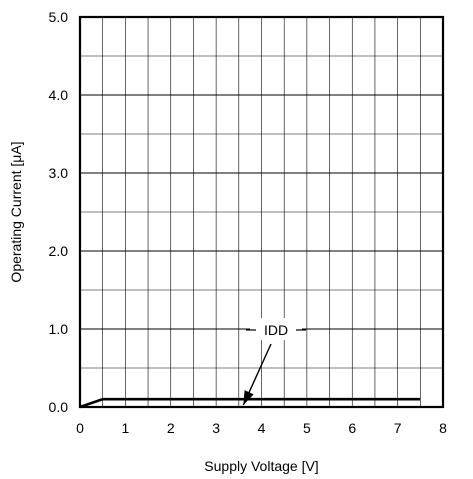 This screenshot has width=473, height=479. What do you see at coordinates (171, 428) in the screenshot?
I see `x-tick-label: 2` at bounding box center [171, 428].